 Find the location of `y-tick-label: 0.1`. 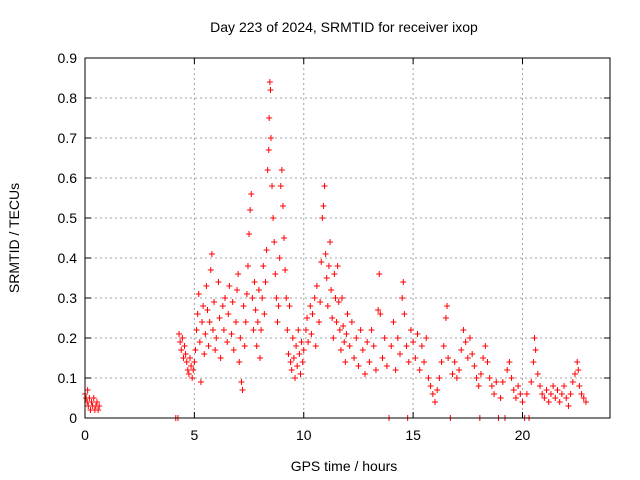

y-tick-label: 0.1 is located at coordinates (68, 378).